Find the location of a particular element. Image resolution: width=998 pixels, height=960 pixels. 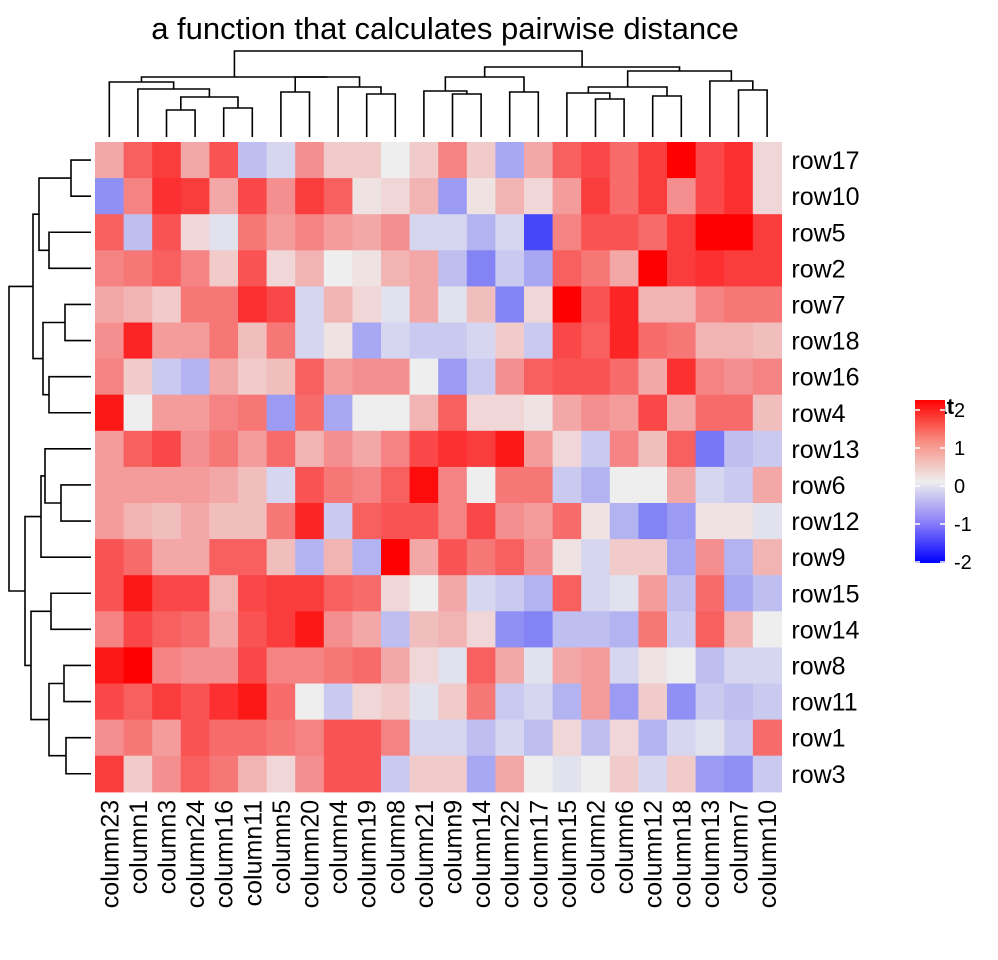

row-label: row1 is located at coordinates (818, 739).